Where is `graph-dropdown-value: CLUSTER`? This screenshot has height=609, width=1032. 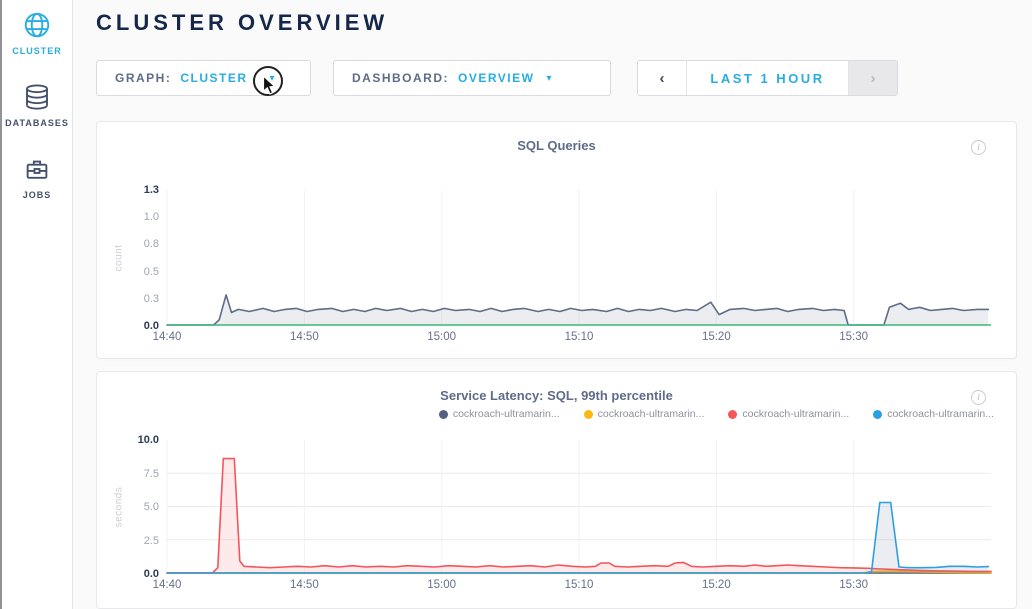 graph-dropdown-value: CLUSTER is located at coordinates (214, 78).